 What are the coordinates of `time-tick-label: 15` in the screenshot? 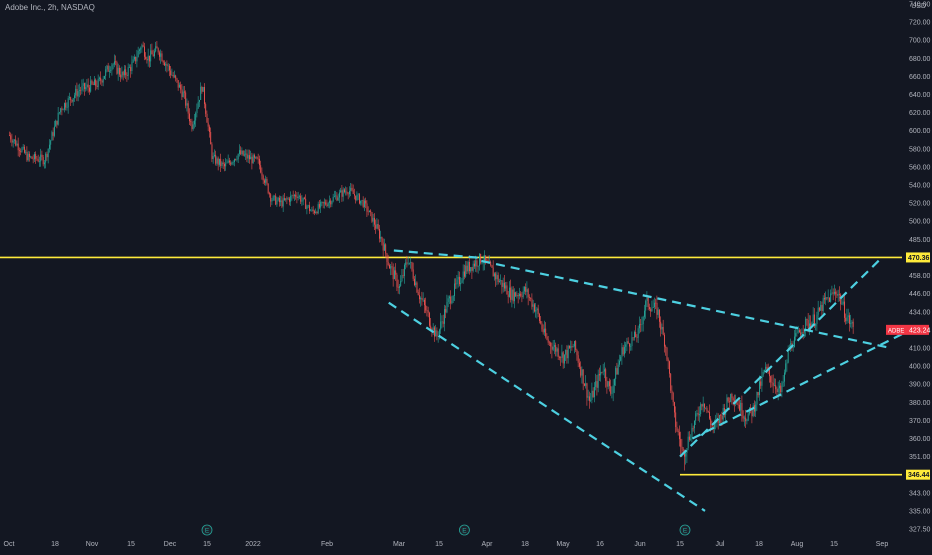 It's located at (680, 544).